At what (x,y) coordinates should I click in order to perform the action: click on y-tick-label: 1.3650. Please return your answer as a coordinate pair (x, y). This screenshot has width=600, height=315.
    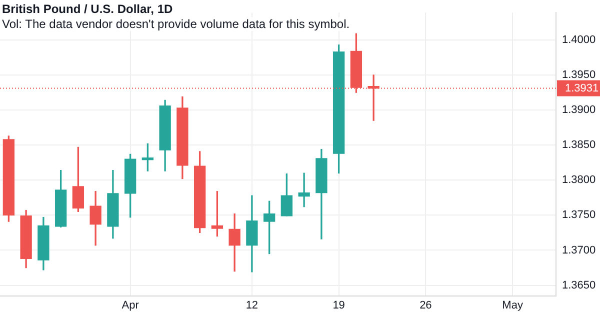
    Looking at the image, I should click on (579, 285).